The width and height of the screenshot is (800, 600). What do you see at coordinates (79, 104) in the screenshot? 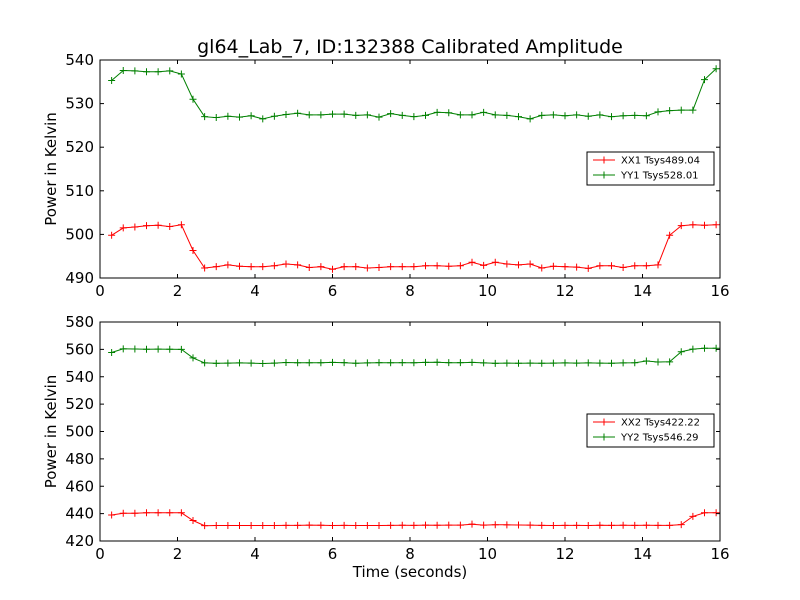
I see `y-tick-label: 530` at bounding box center [79, 104].